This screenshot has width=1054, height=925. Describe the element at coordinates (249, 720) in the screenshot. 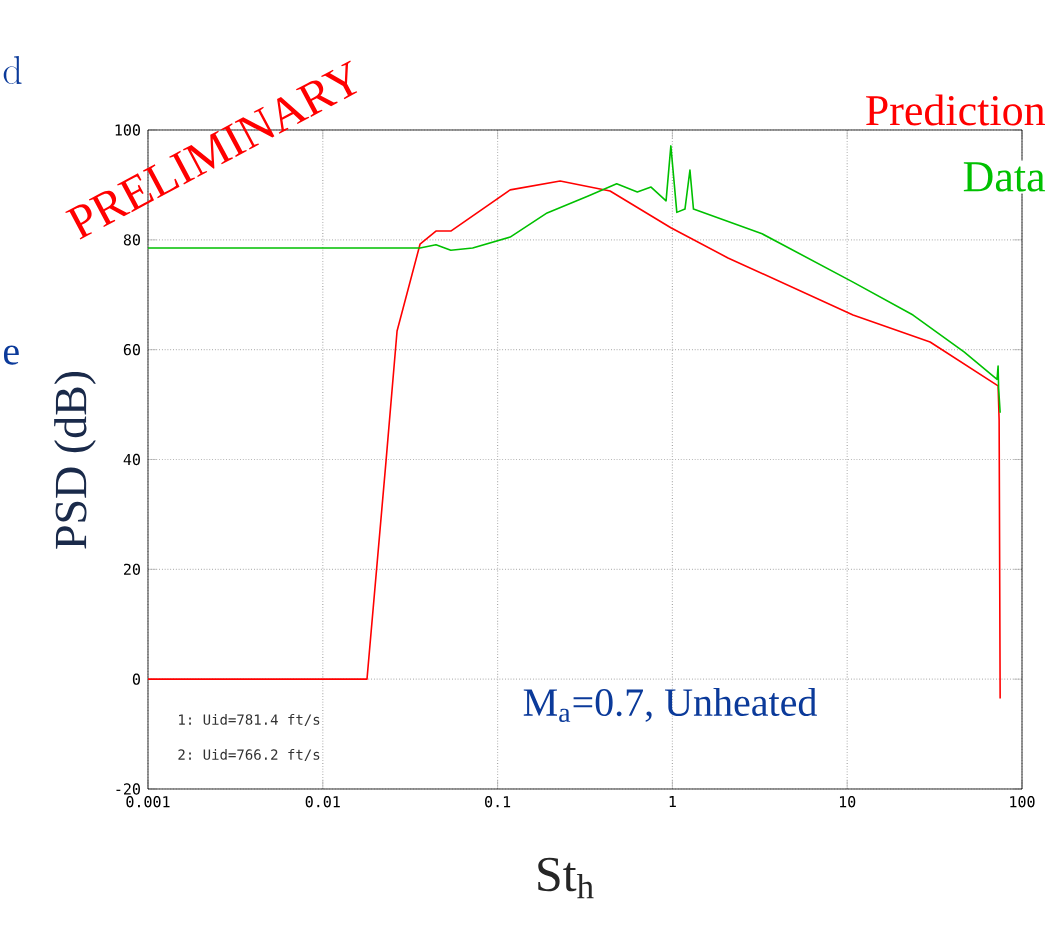

I see `annotation: 1: Uid=781.4 ft/s` at that location.